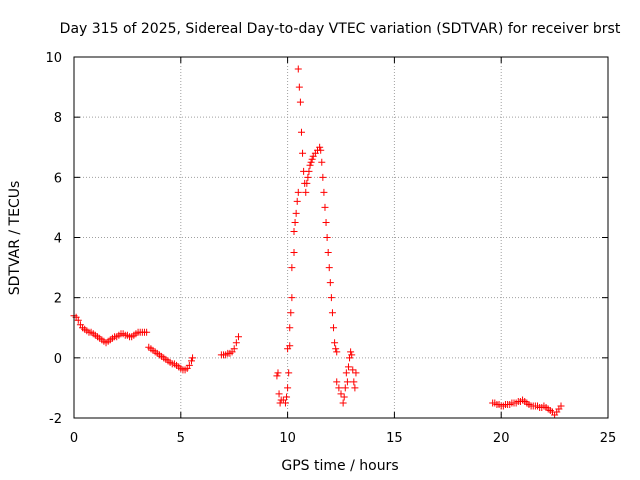 The width and height of the screenshot is (640, 480). What do you see at coordinates (15, 238) in the screenshot?
I see `y-axis-label: SDTVAR / TECUs` at bounding box center [15, 238].